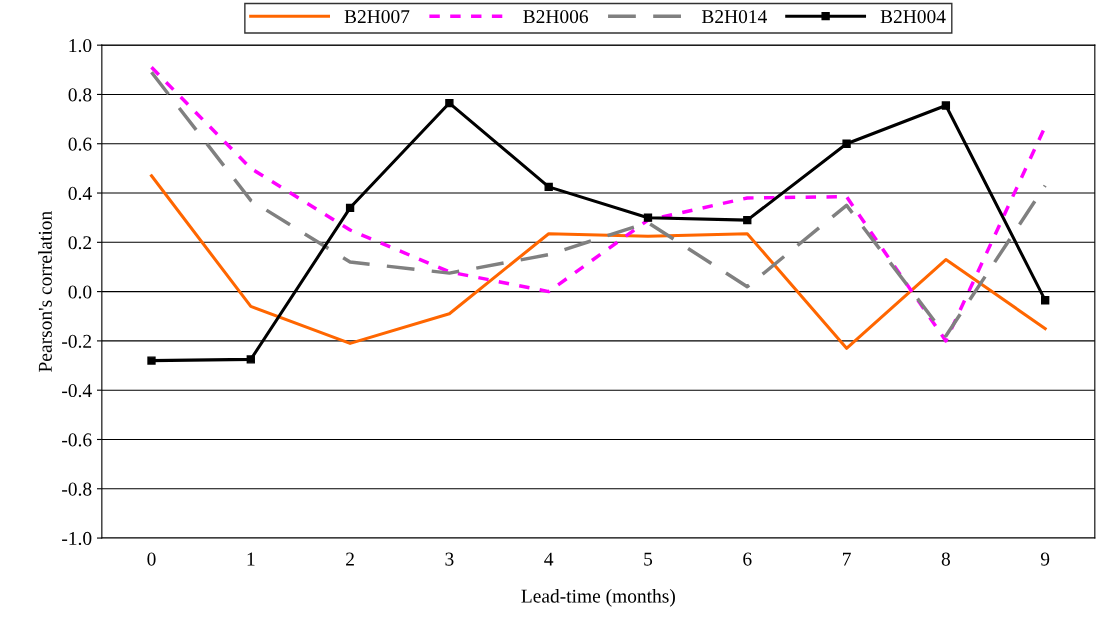 The image size is (1107, 636). What do you see at coordinates (549, 559) in the screenshot?
I see `x-tick-label: 4` at bounding box center [549, 559].